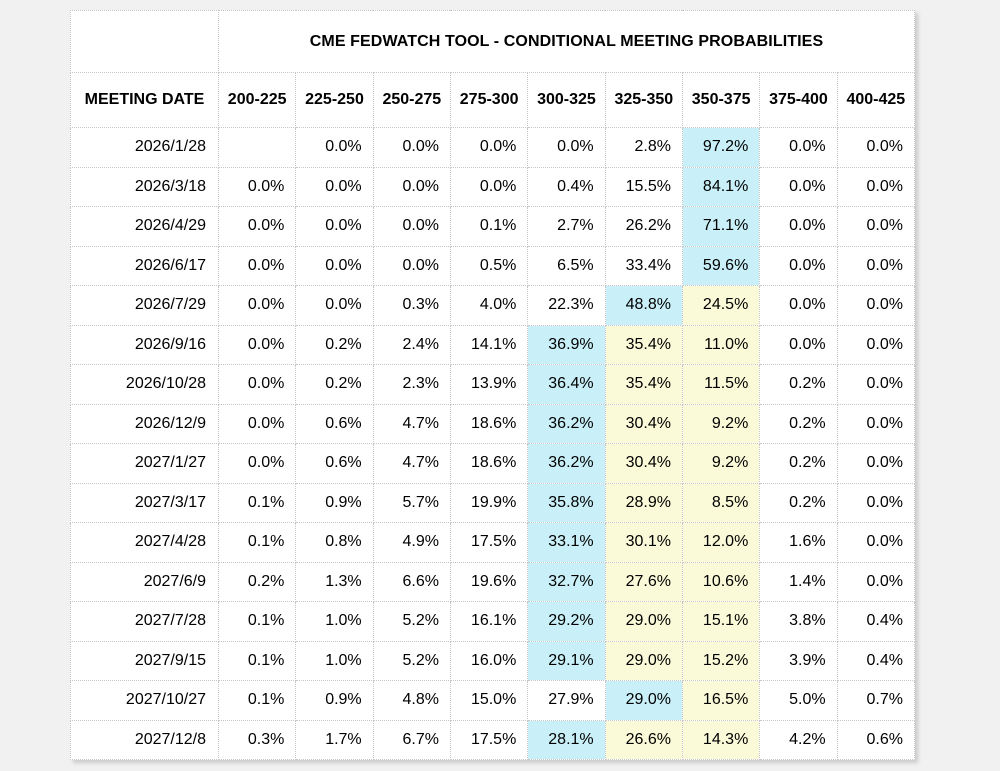 Image resolution: width=1000 pixels, height=771 pixels. What do you see at coordinates (144, 423) in the screenshot?
I see `meeting-date-cell: 2026/12/9` at bounding box center [144, 423].